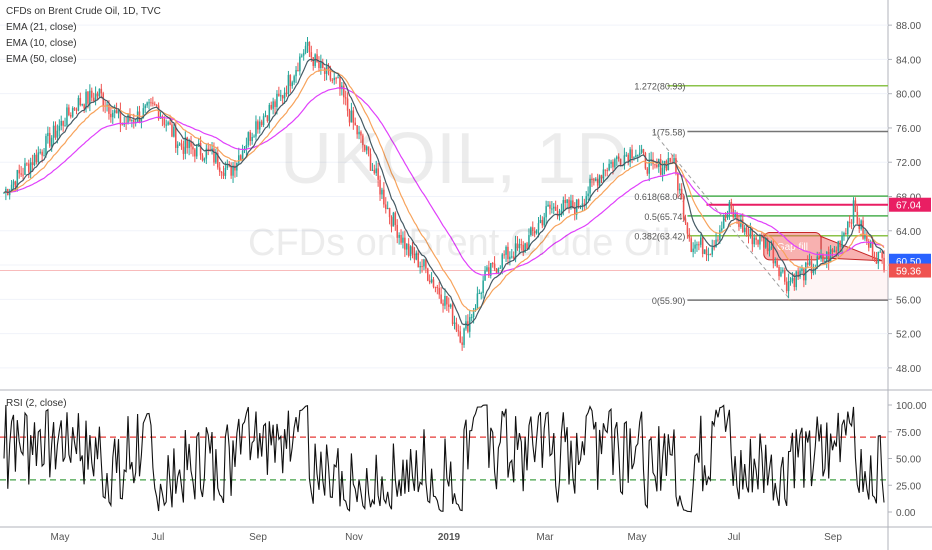 This screenshot has height=550, width=932. What do you see at coordinates (908, 433) in the screenshot?
I see `rsi-tick-label: 75.00` at bounding box center [908, 433].